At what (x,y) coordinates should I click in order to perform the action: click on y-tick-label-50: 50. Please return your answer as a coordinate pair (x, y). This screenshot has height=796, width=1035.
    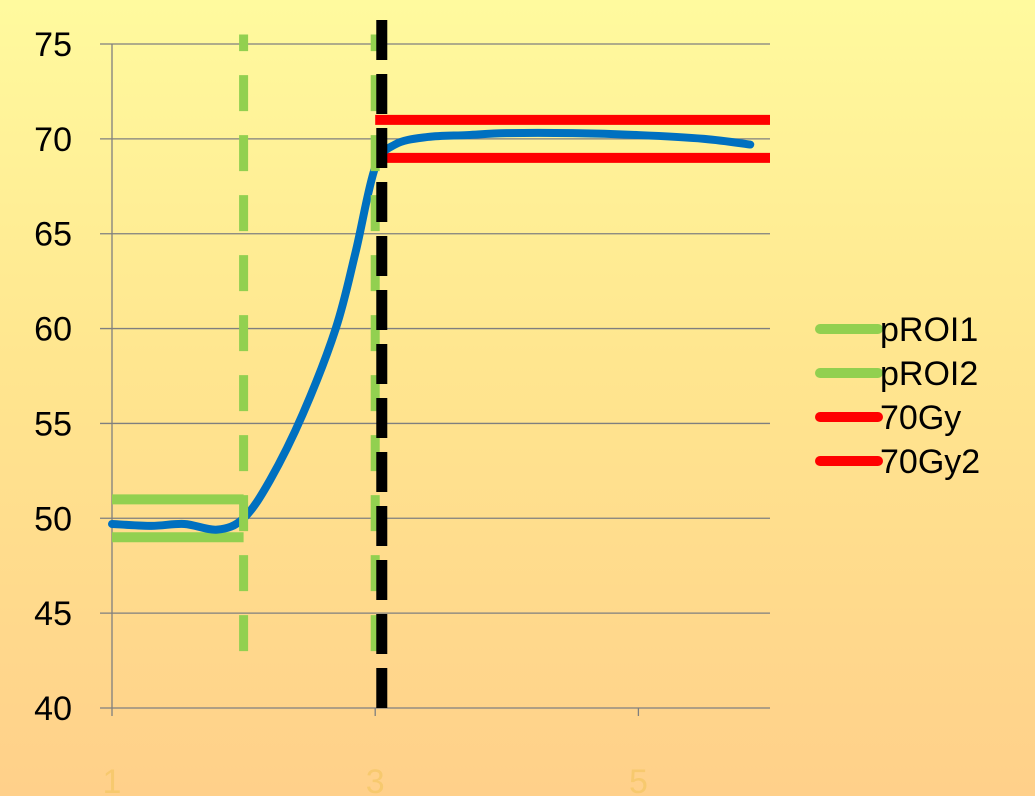
    Looking at the image, I should click on (53, 519).